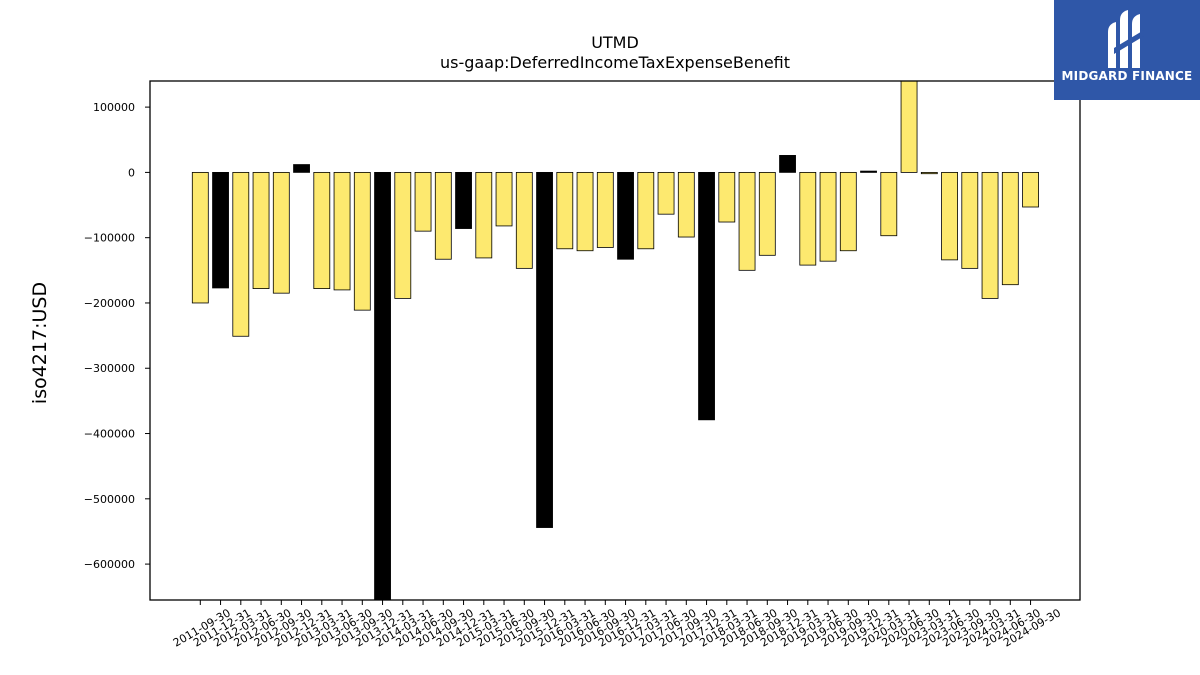 The height and width of the screenshot is (675, 1200). I want to click on midgard-logo-icon, so click(1126, 39).